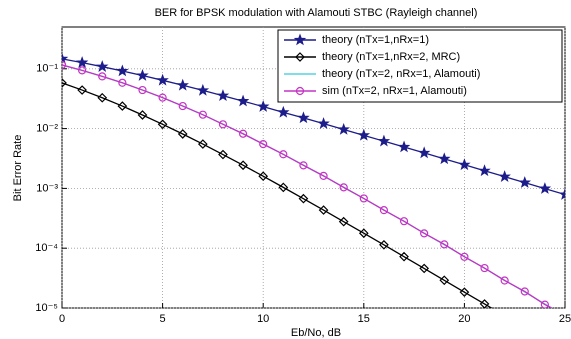  I want to click on y-tick-label: 10⁻⁵, so click(46, 308).